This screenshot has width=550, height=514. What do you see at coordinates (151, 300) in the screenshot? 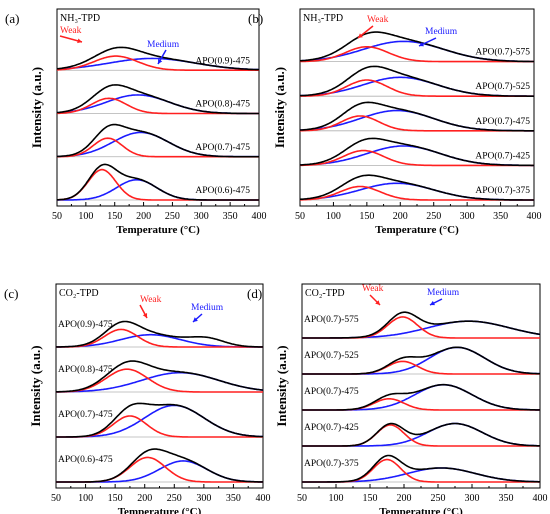
I see `weak-annotation: Weak` at bounding box center [151, 300].